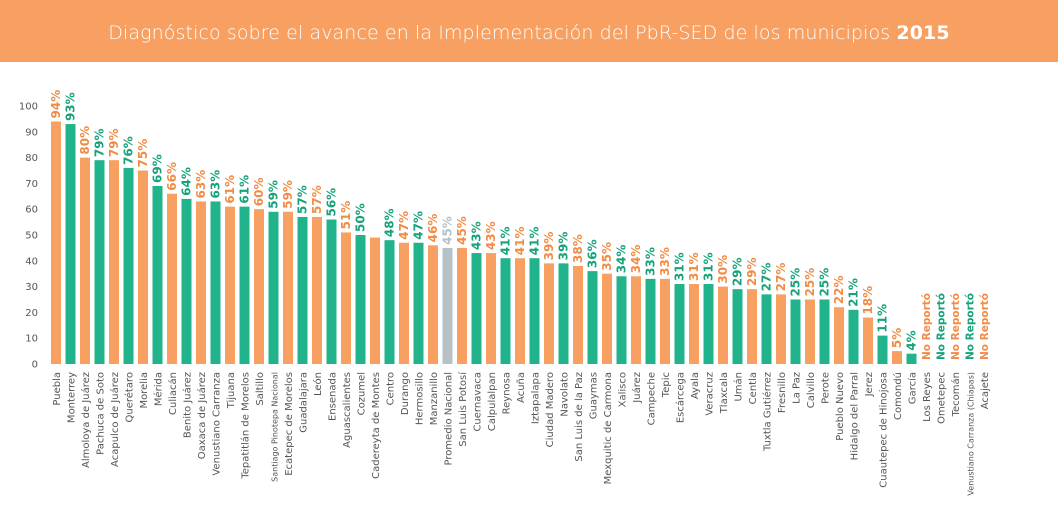  Describe the element at coordinates (274, 194) in the screenshot. I see `value-label: 59%` at that location.